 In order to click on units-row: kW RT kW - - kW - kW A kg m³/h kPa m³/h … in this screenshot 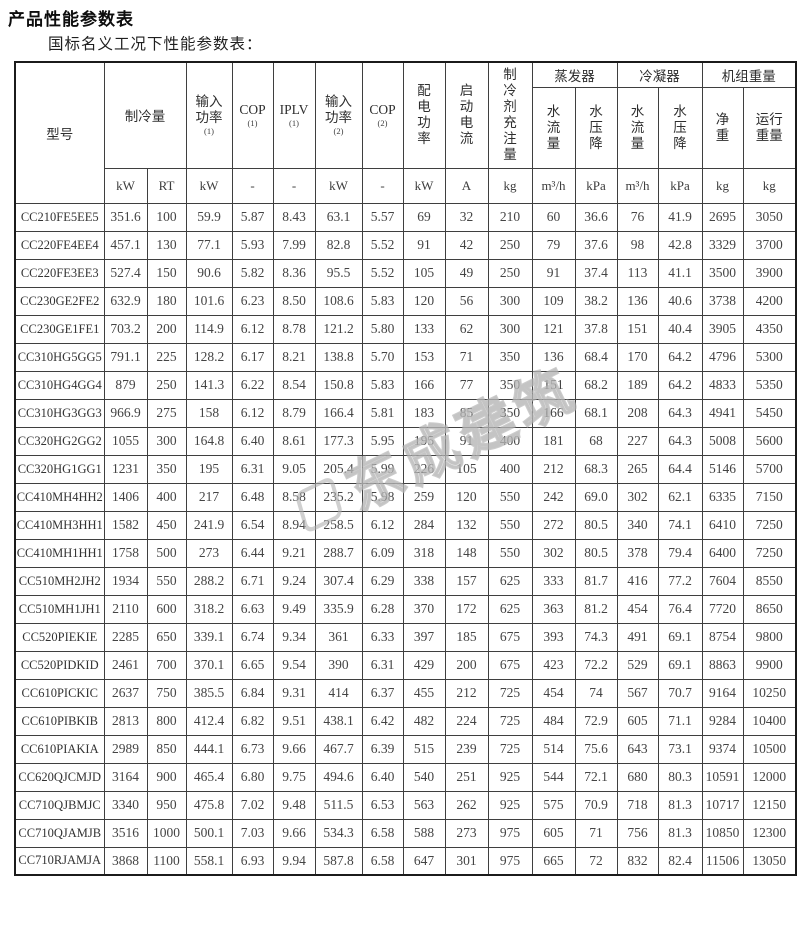, I will do `click(406, 185)`.